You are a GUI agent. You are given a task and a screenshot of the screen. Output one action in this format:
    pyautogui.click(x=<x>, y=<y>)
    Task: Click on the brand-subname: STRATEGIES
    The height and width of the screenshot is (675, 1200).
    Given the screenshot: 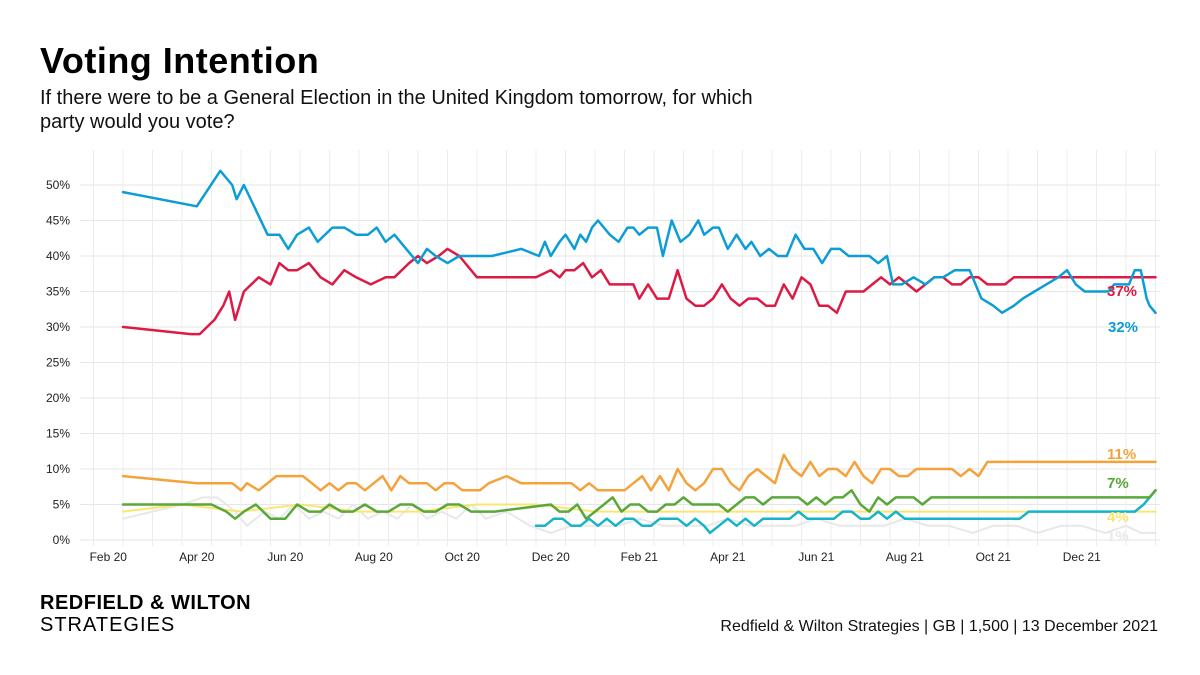 What is the action you would take?
    pyautogui.click(x=108, y=625)
    